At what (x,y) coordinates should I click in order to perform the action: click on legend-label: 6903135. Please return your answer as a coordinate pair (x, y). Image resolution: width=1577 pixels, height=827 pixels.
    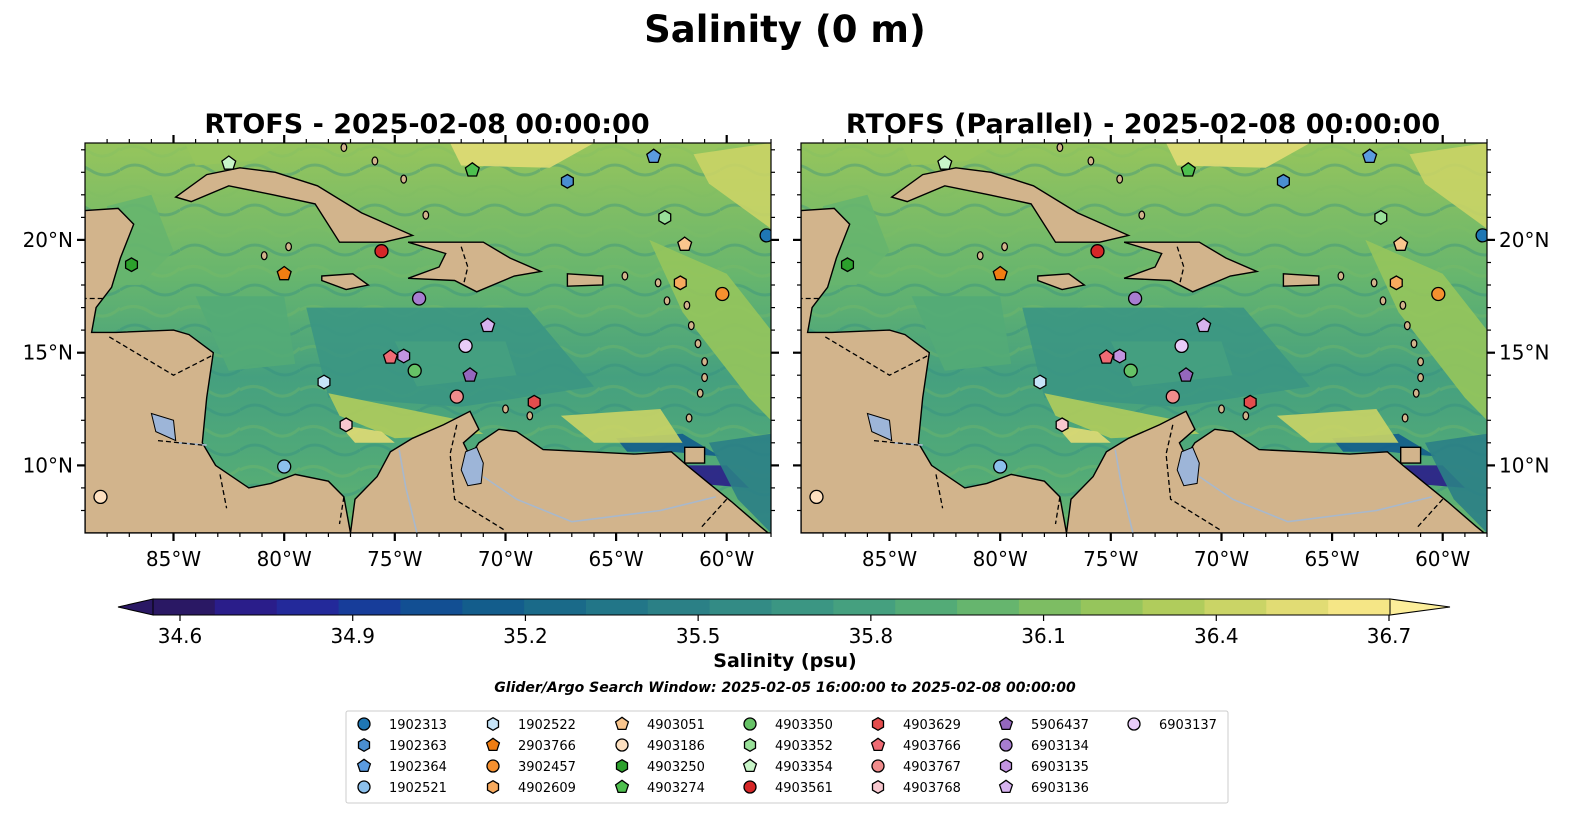
    Looking at the image, I should click on (1060, 767).